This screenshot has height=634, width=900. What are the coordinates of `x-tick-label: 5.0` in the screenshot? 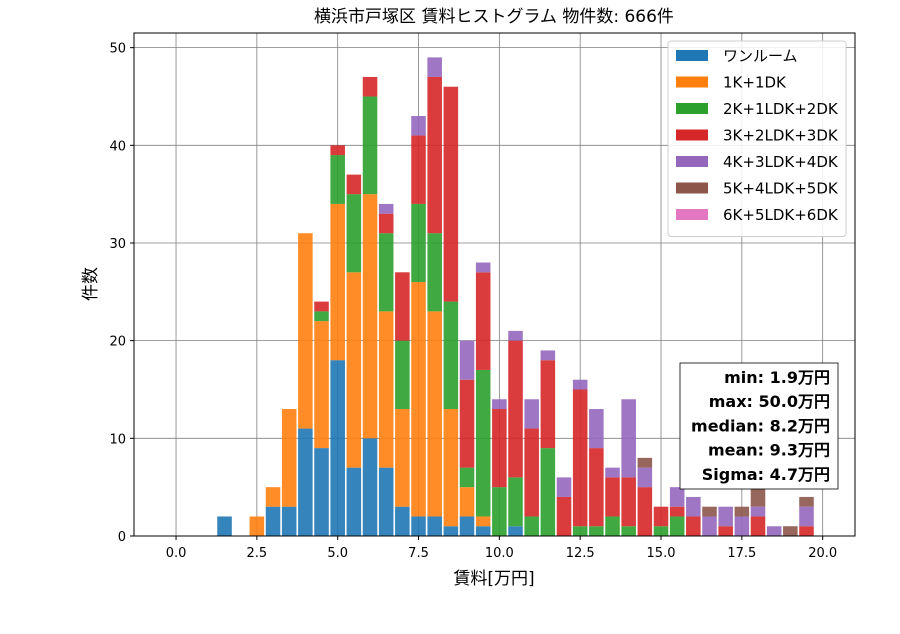 It's located at (337, 553).